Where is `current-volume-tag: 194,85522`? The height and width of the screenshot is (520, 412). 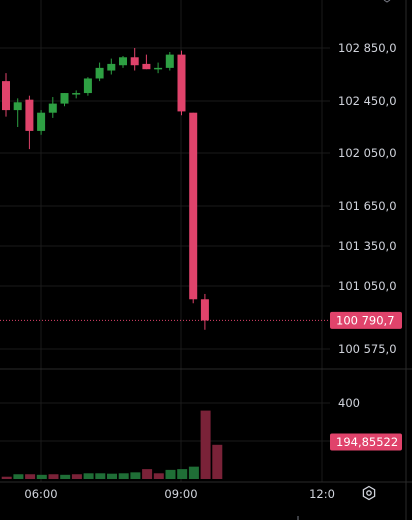
current-volume-tag: 194,85522 is located at coordinates (366, 442).